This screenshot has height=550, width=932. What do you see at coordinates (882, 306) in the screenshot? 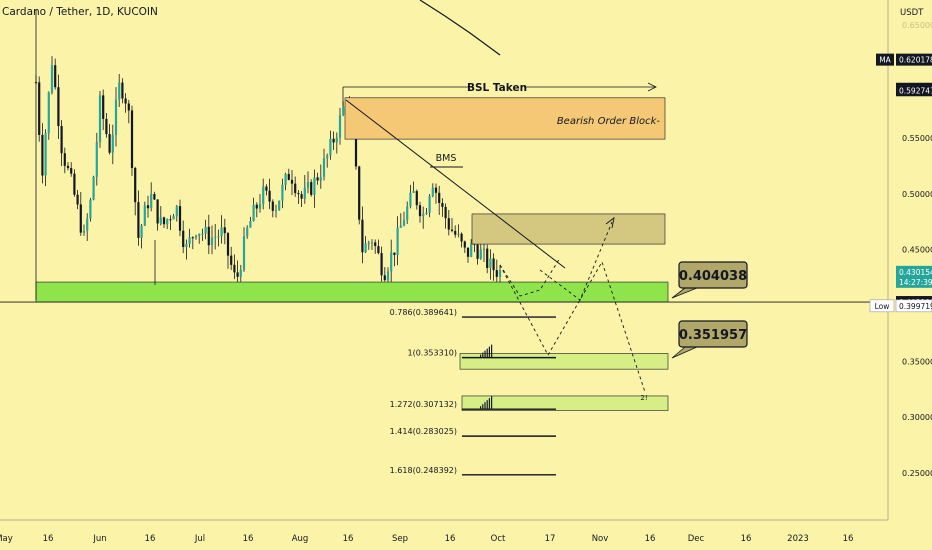
I see `price-label-tag-box` at bounding box center [882, 306].